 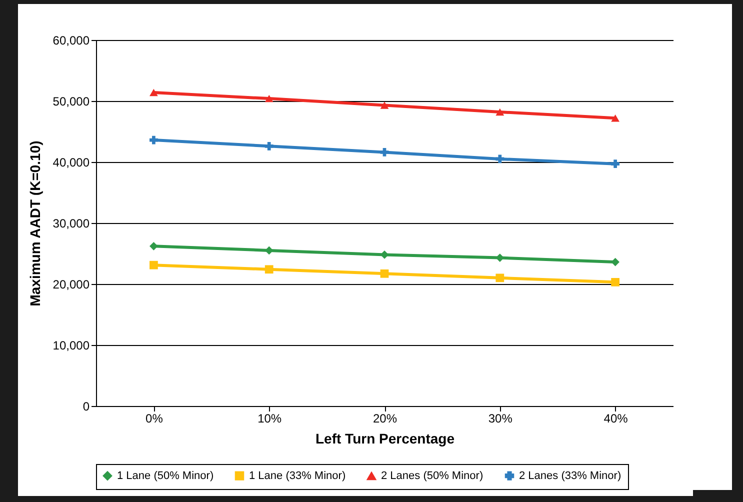 What do you see at coordinates (34, 223) in the screenshot?
I see `y-axis-title: Maximum AADT (K=0.10)` at bounding box center [34, 223].